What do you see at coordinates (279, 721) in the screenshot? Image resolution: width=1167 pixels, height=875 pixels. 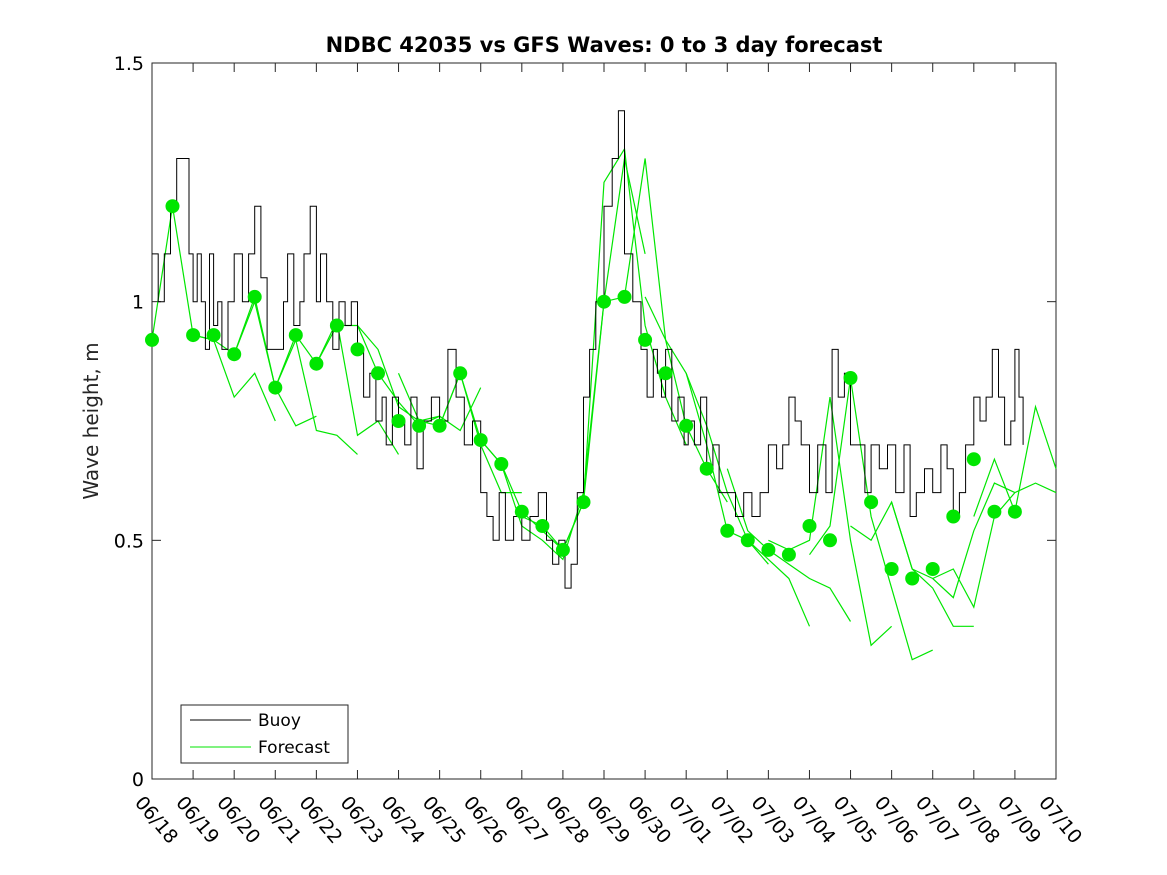 I see `legend-label-buoy: Buoy` at bounding box center [279, 721].